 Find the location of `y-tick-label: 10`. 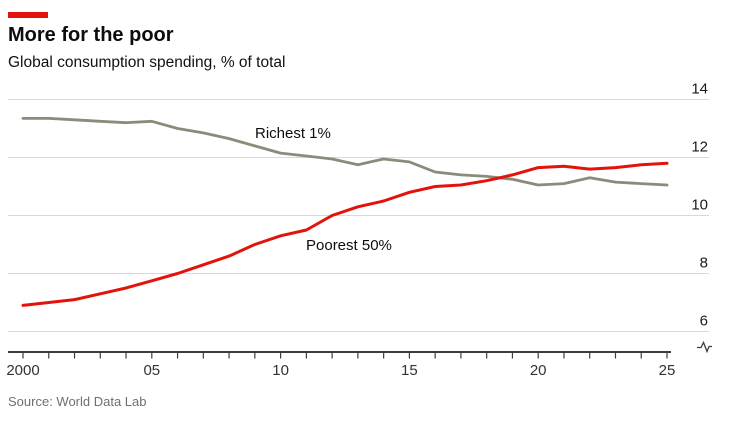

y-tick-label: 10 is located at coordinates (699, 205).